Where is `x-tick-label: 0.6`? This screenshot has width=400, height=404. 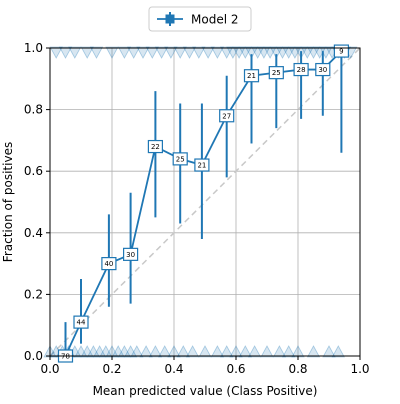
x-tick-label: 0.6 is located at coordinates (235, 369).